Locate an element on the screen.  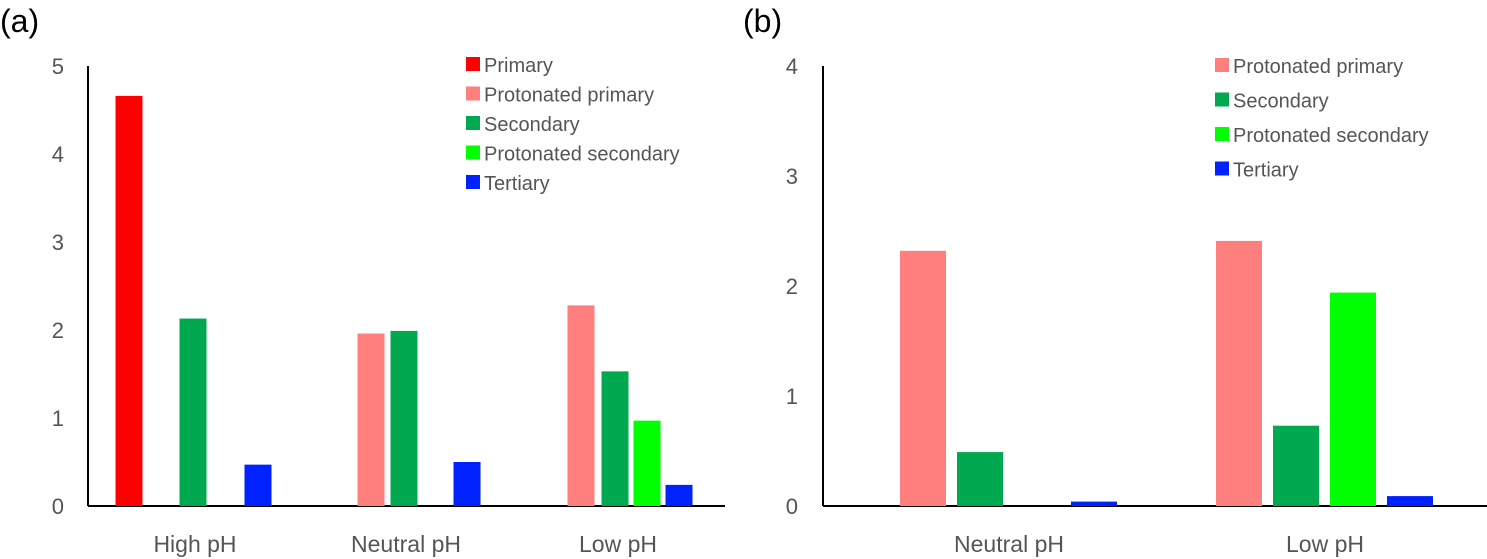
y-tick-label: 5 is located at coordinates (58, 66).